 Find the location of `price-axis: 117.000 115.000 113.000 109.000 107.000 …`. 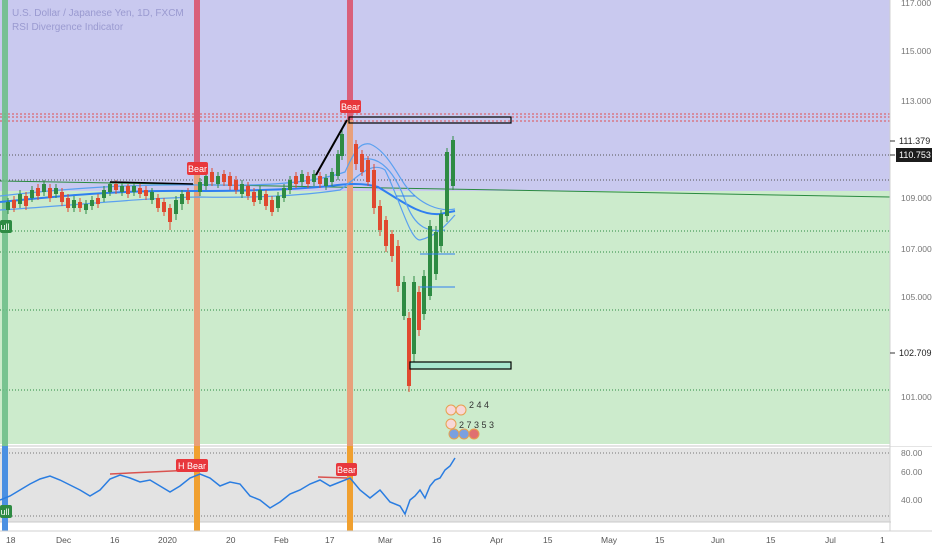

price-axis: 117.000 115.000 113.000 109.000 107.000 … is located at coordinates (910, 275).